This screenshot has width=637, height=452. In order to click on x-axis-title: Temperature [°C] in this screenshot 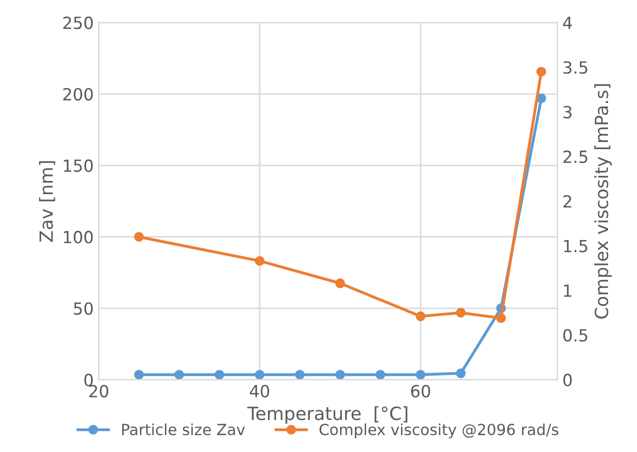, I will do `click(327, 415)`.